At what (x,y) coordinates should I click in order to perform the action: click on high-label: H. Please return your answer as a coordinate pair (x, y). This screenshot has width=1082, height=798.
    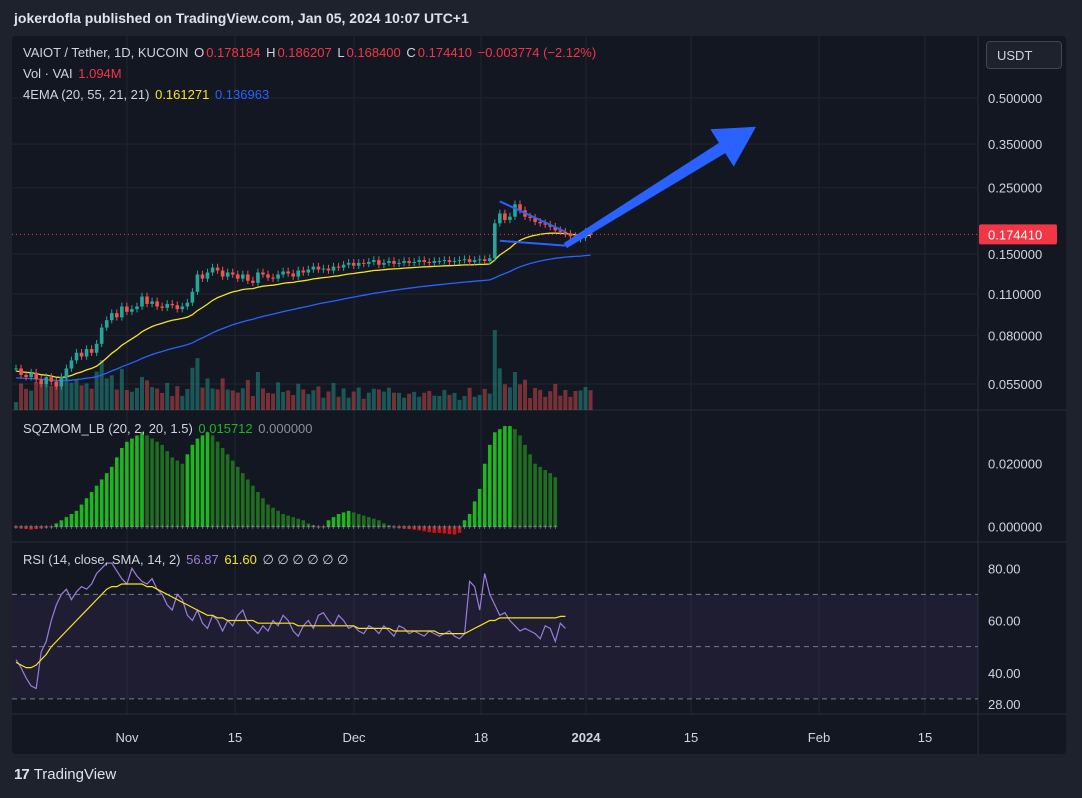
    Looking at the image, I should click on (271, 52).